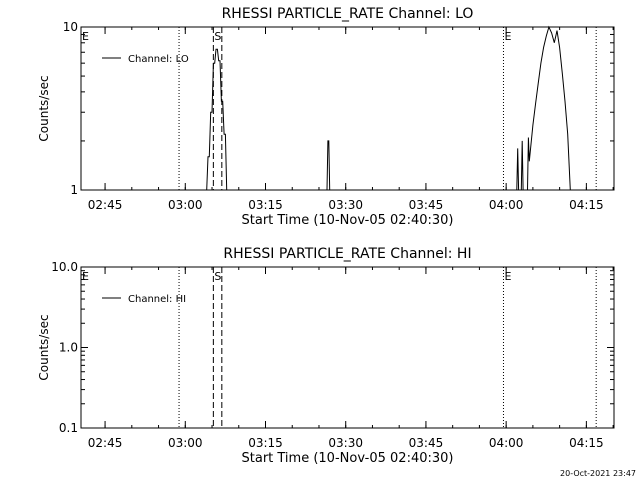 The height and width of the screenshot is (480, 640). What do you see at coordinates (68, 428) in the screenshot?
I see `y-tick-label: 0.1` at bounding box center [68, 428].